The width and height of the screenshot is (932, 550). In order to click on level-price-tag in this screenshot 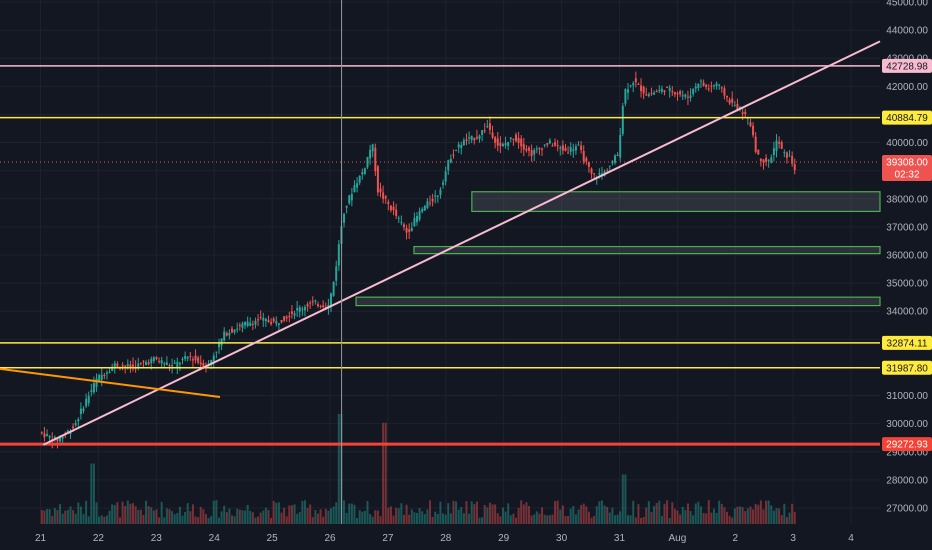, I will do `click(907, 367)`.